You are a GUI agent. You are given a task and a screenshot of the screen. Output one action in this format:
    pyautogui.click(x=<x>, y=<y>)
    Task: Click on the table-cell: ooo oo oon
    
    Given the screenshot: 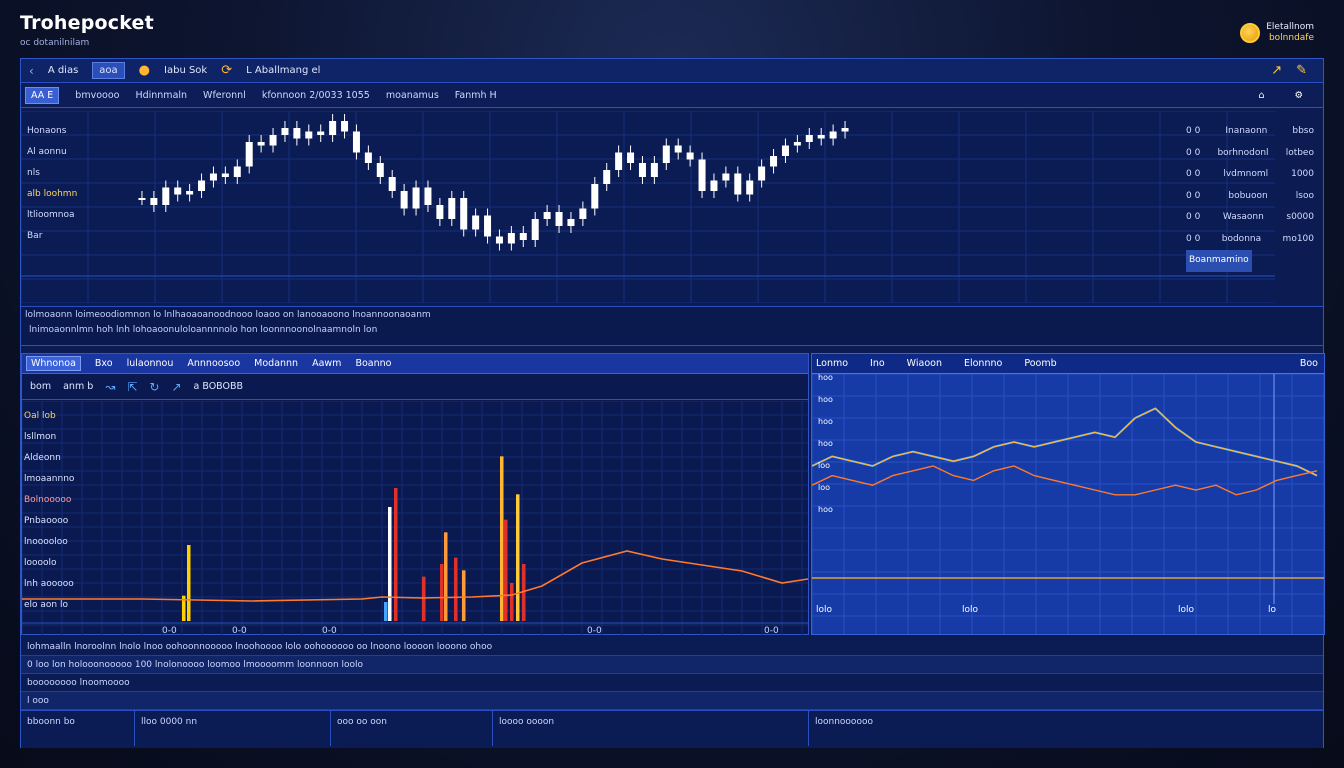 What is the action you would take?
    pyautogui.click(x=412, y=728)
    